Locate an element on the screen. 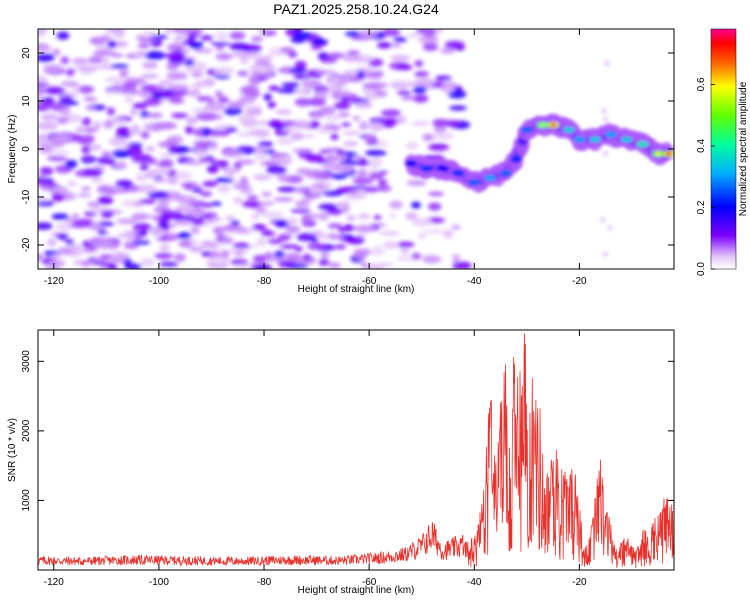 This screenshot has height=600, width=750. x-tick-label: -60 is located at coordinates (369, 582).